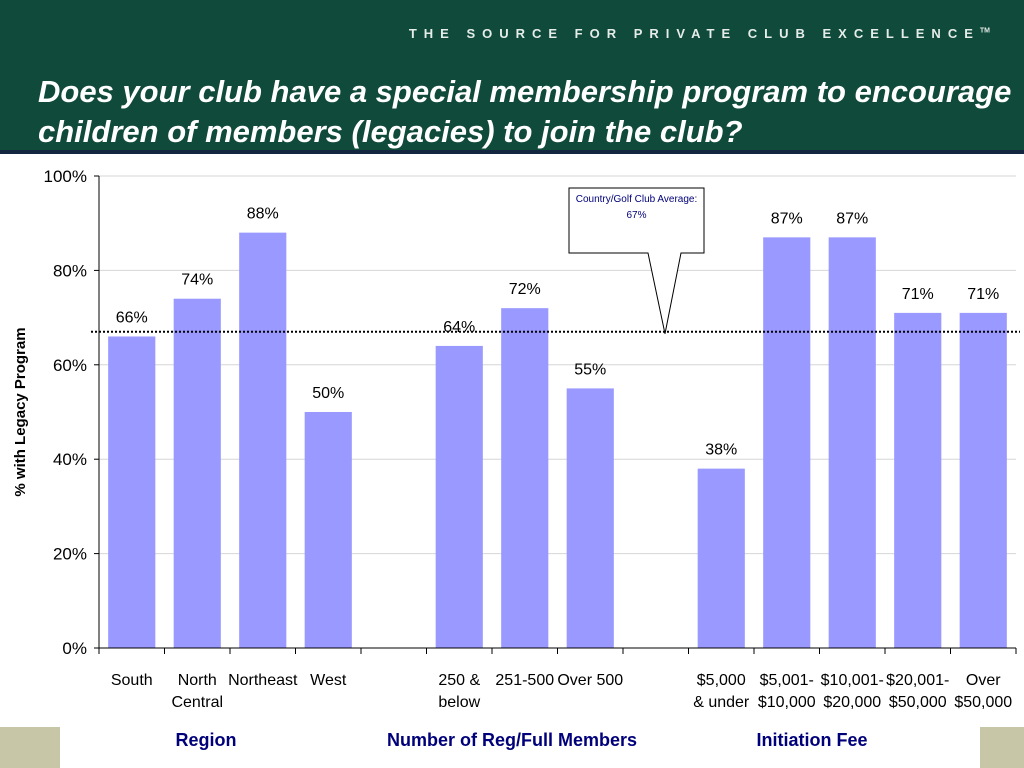 This screenshot has height=768, width=1024. I want to click on data-label: 55%, so click(590, 369).